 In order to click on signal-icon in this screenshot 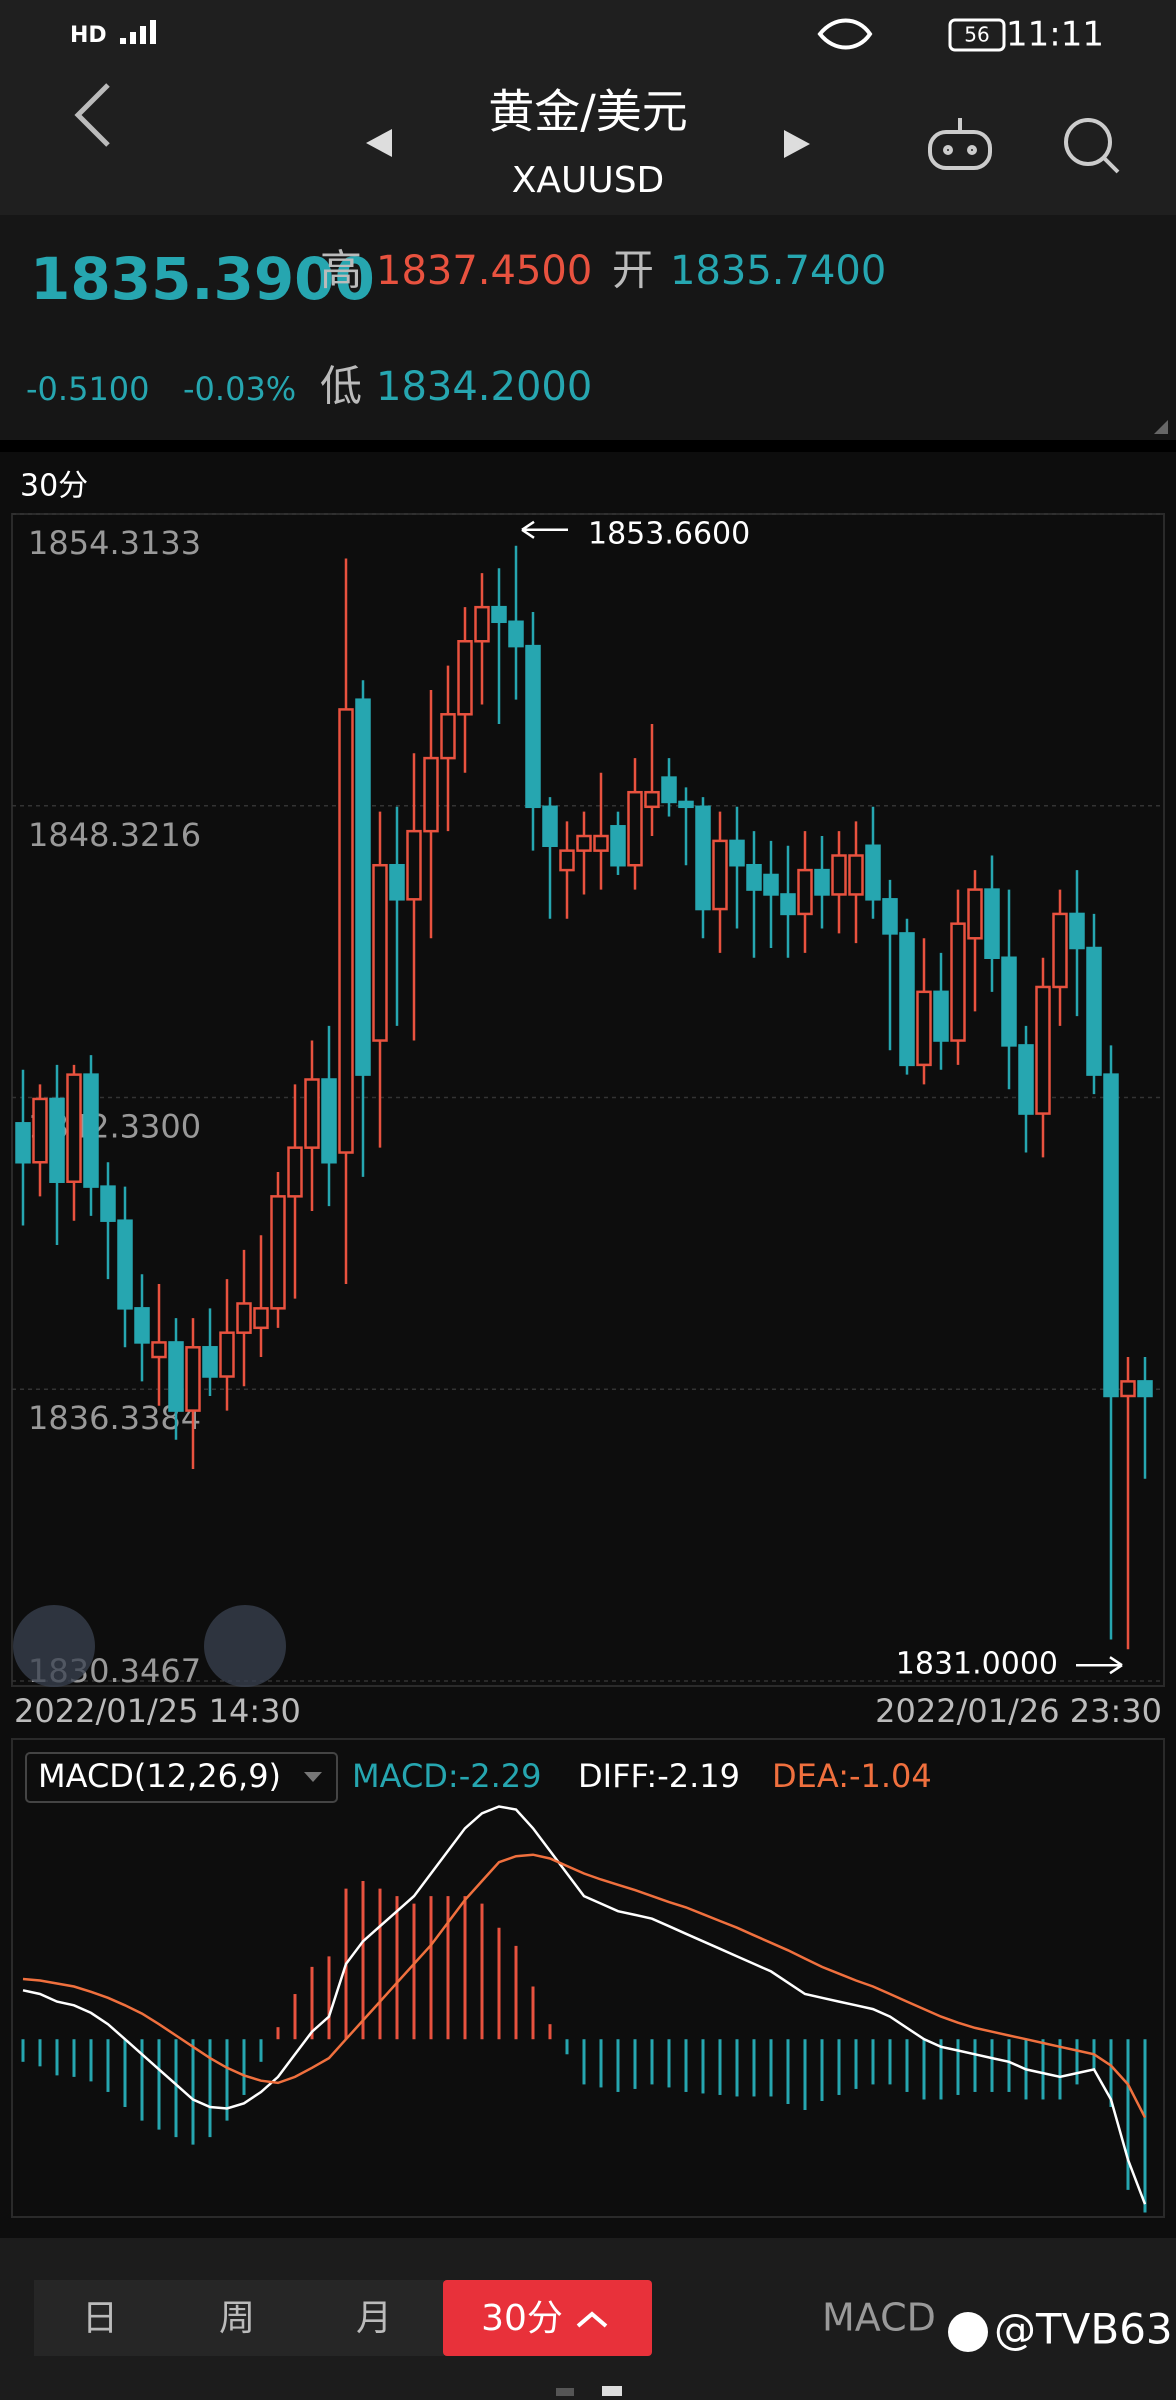, I will do `click(138, 32)`.